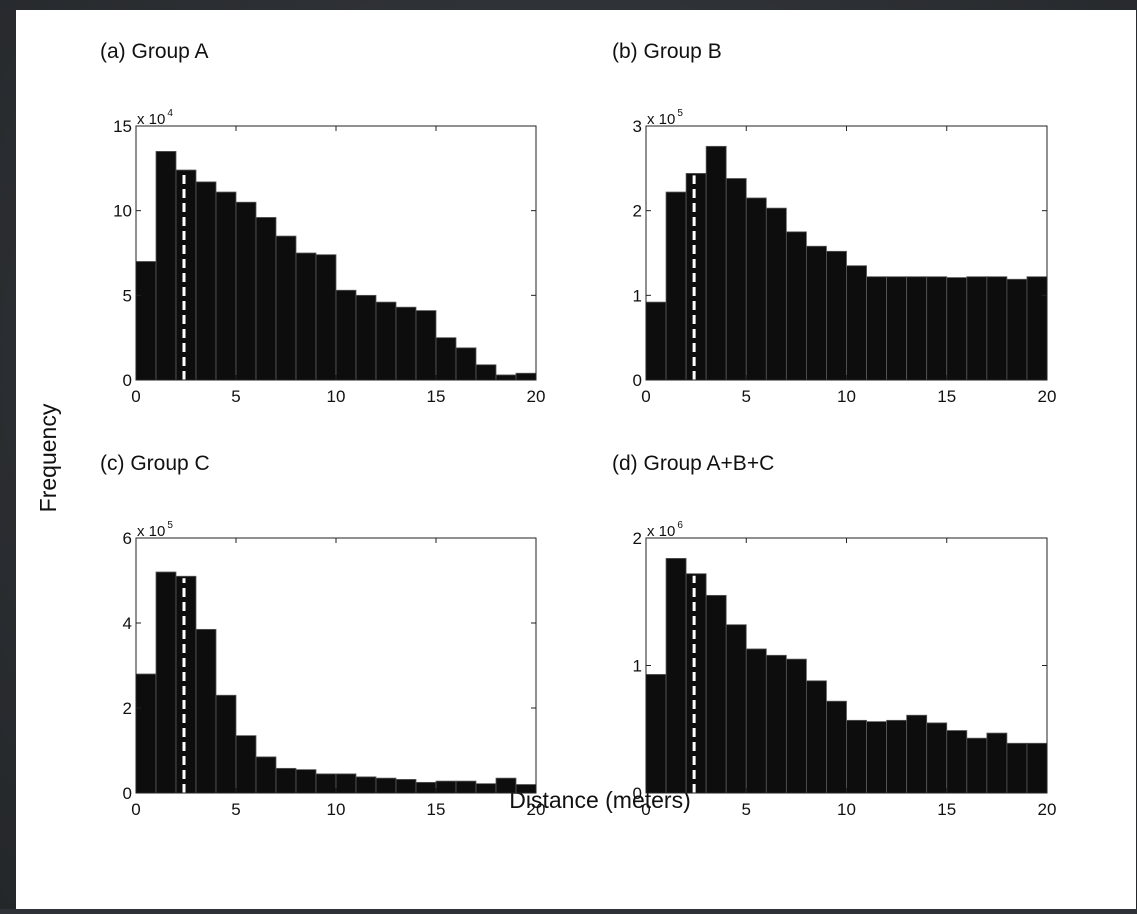 Image resolution: width=1137 pixels, height=914 pixels. I want to click on chart-title-group-b: (b) Group B, so click(667, 51).